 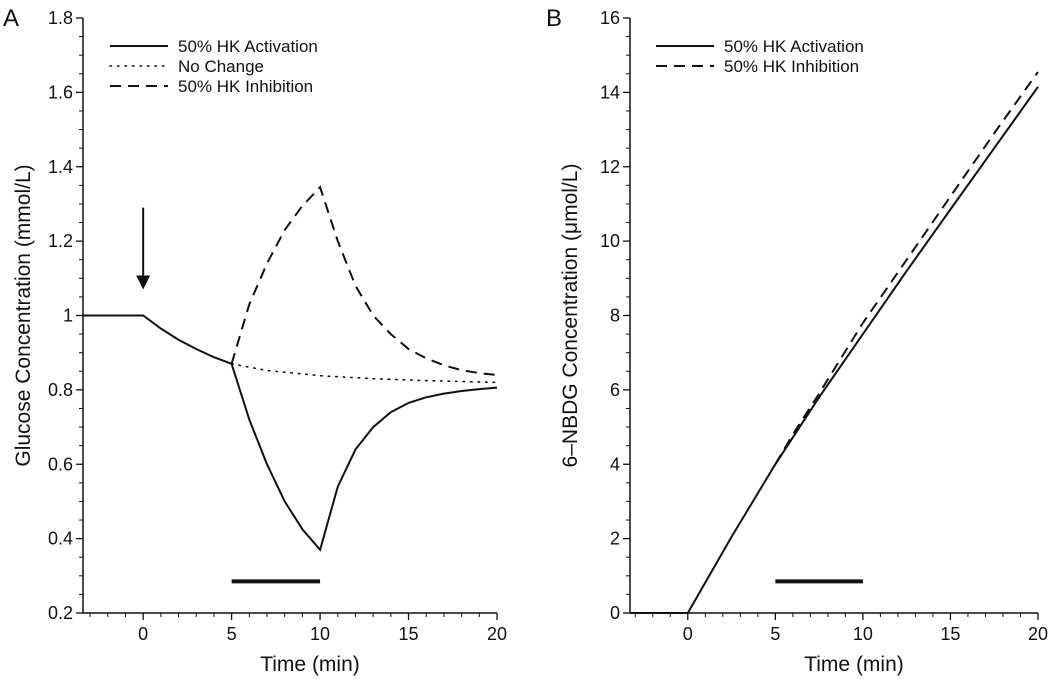 What do you see at coordinates (615, 316) in the screenshot?
I see `y-tick-label: 8` at bounding box center [615, 316].